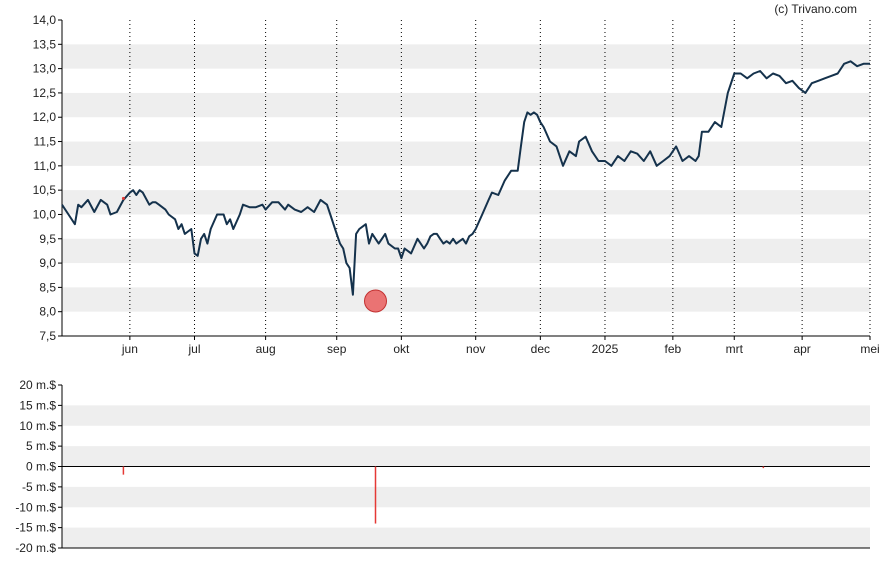 This screenshot has height=565, width=888. I want to click on price-x-tick-label: aug, so click(266, 349).